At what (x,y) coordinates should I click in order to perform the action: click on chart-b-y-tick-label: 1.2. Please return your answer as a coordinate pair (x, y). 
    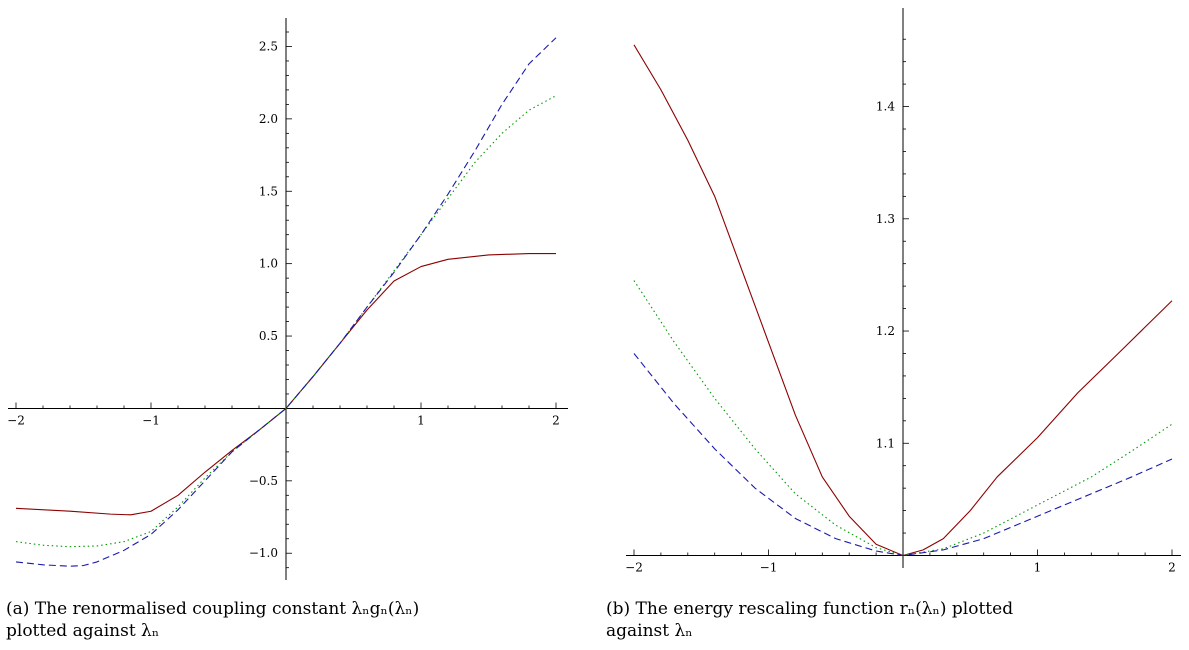
    Looking at the image, I should click on (885, 331).